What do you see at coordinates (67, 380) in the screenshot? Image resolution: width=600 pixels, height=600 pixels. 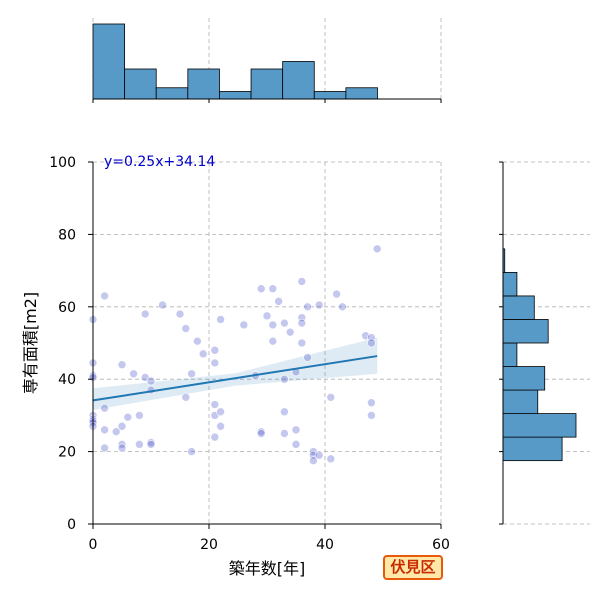 I see `y-tick-label: 40` at bounding box center [67, 380].